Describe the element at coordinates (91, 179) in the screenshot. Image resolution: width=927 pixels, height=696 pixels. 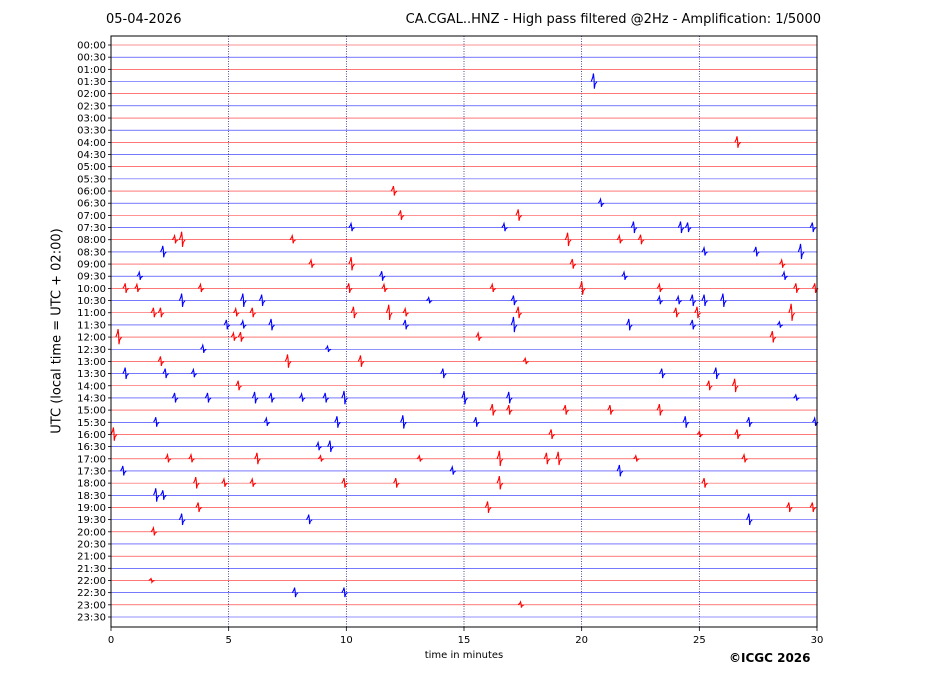
I see `y-tick-label-0530: 05:30` at that location.